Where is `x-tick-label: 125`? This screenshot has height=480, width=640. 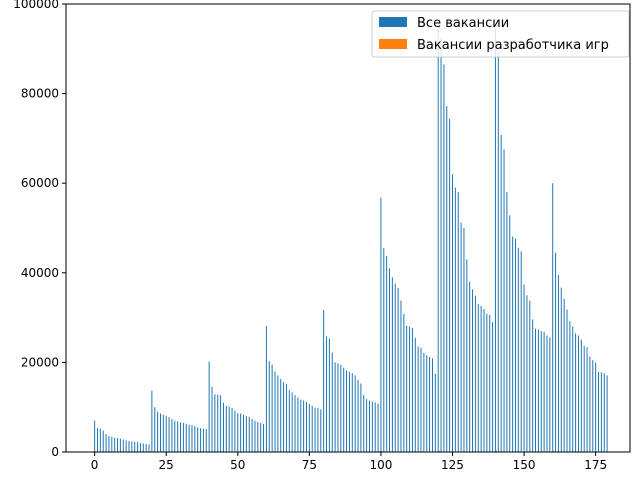 x-tick-label: 125 is located at coordinates (452, 465).